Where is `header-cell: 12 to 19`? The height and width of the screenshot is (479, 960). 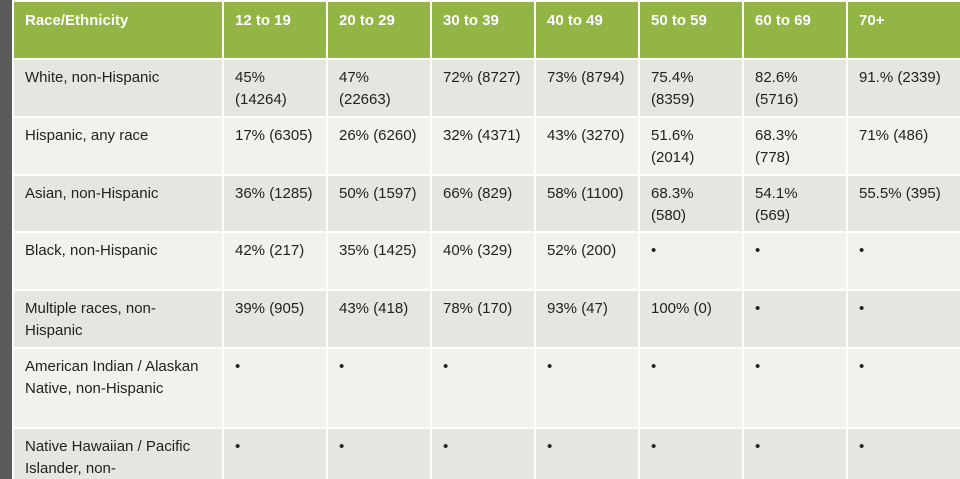
header-cell: 12 to 19 is located at coordinates (275, 30).